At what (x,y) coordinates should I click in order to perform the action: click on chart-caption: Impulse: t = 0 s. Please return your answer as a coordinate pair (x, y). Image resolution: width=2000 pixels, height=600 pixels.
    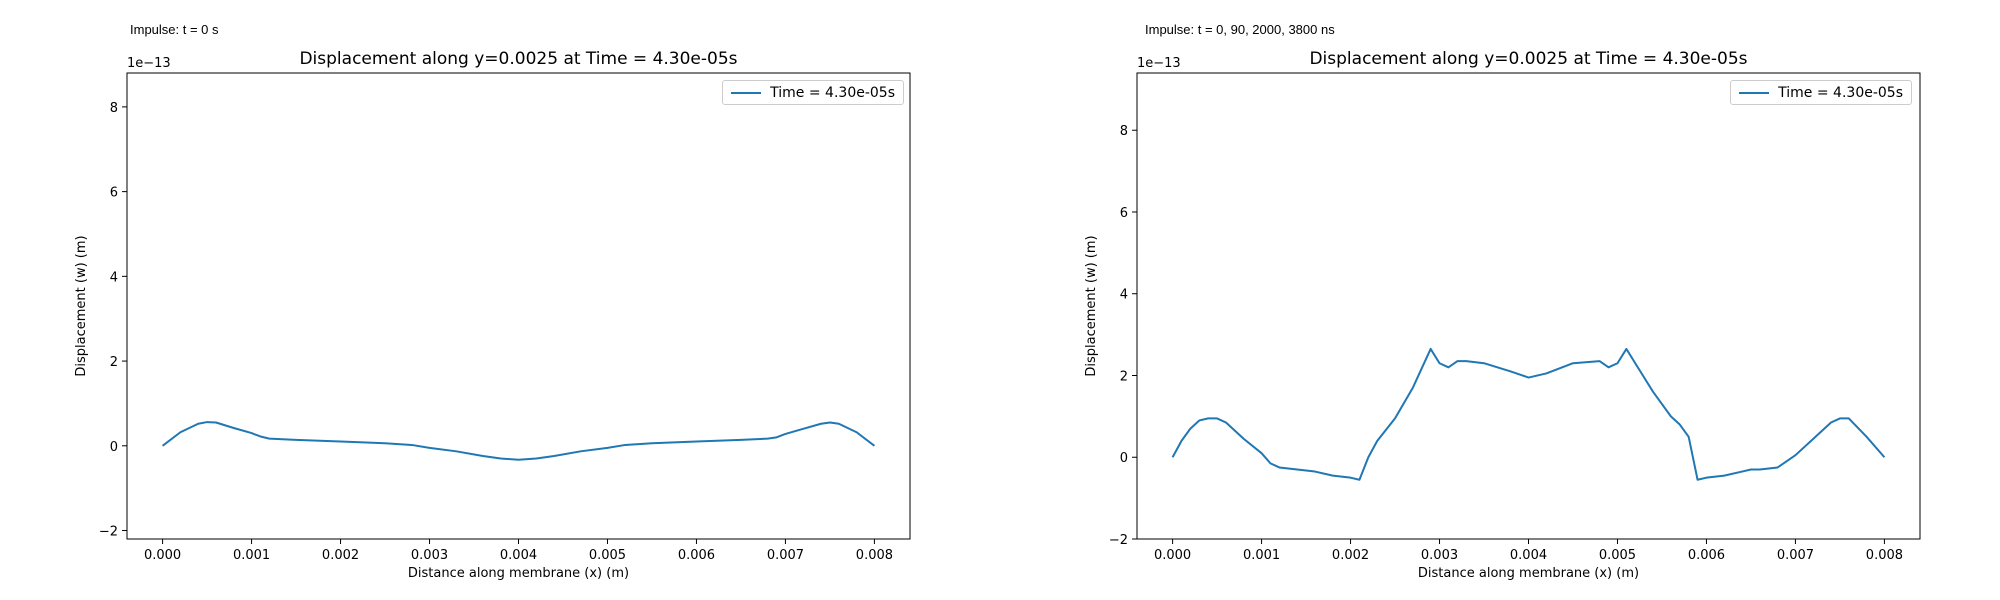
    Looking at the image, I should click on (174, 29).